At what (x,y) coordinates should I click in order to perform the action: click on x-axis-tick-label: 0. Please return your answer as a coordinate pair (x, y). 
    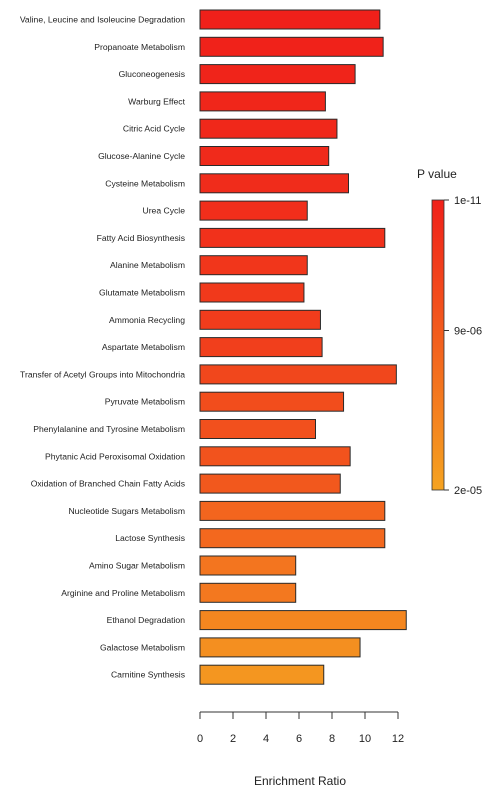
    Looking at the image, I should click on (200, 739).